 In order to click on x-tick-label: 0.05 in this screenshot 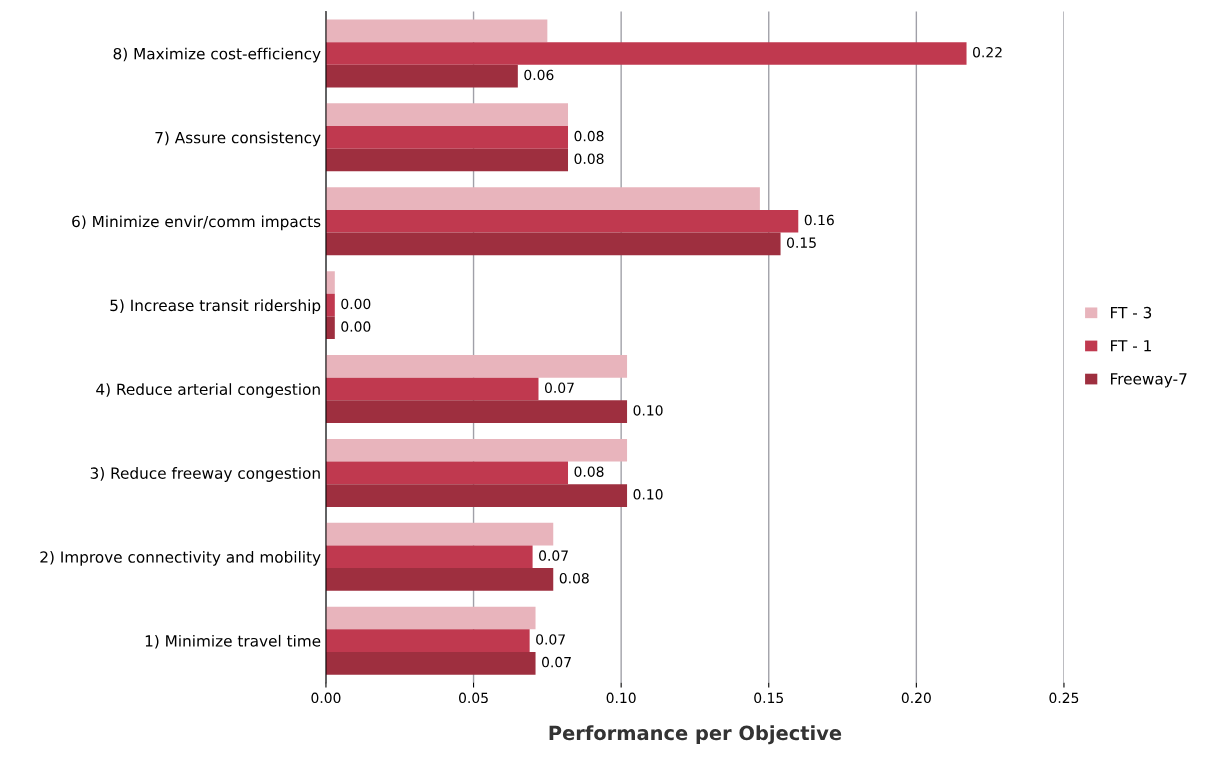, I will do `click(473, 698)`.